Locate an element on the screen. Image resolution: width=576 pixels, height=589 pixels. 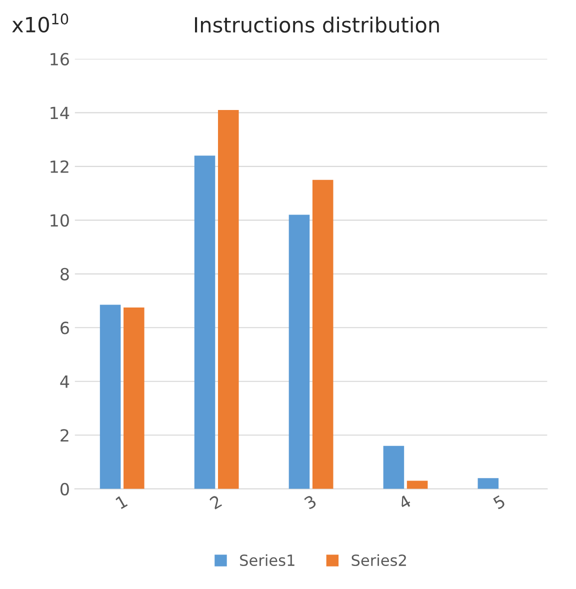
y-tick-label: 6 is located at coordinates (64, 328).